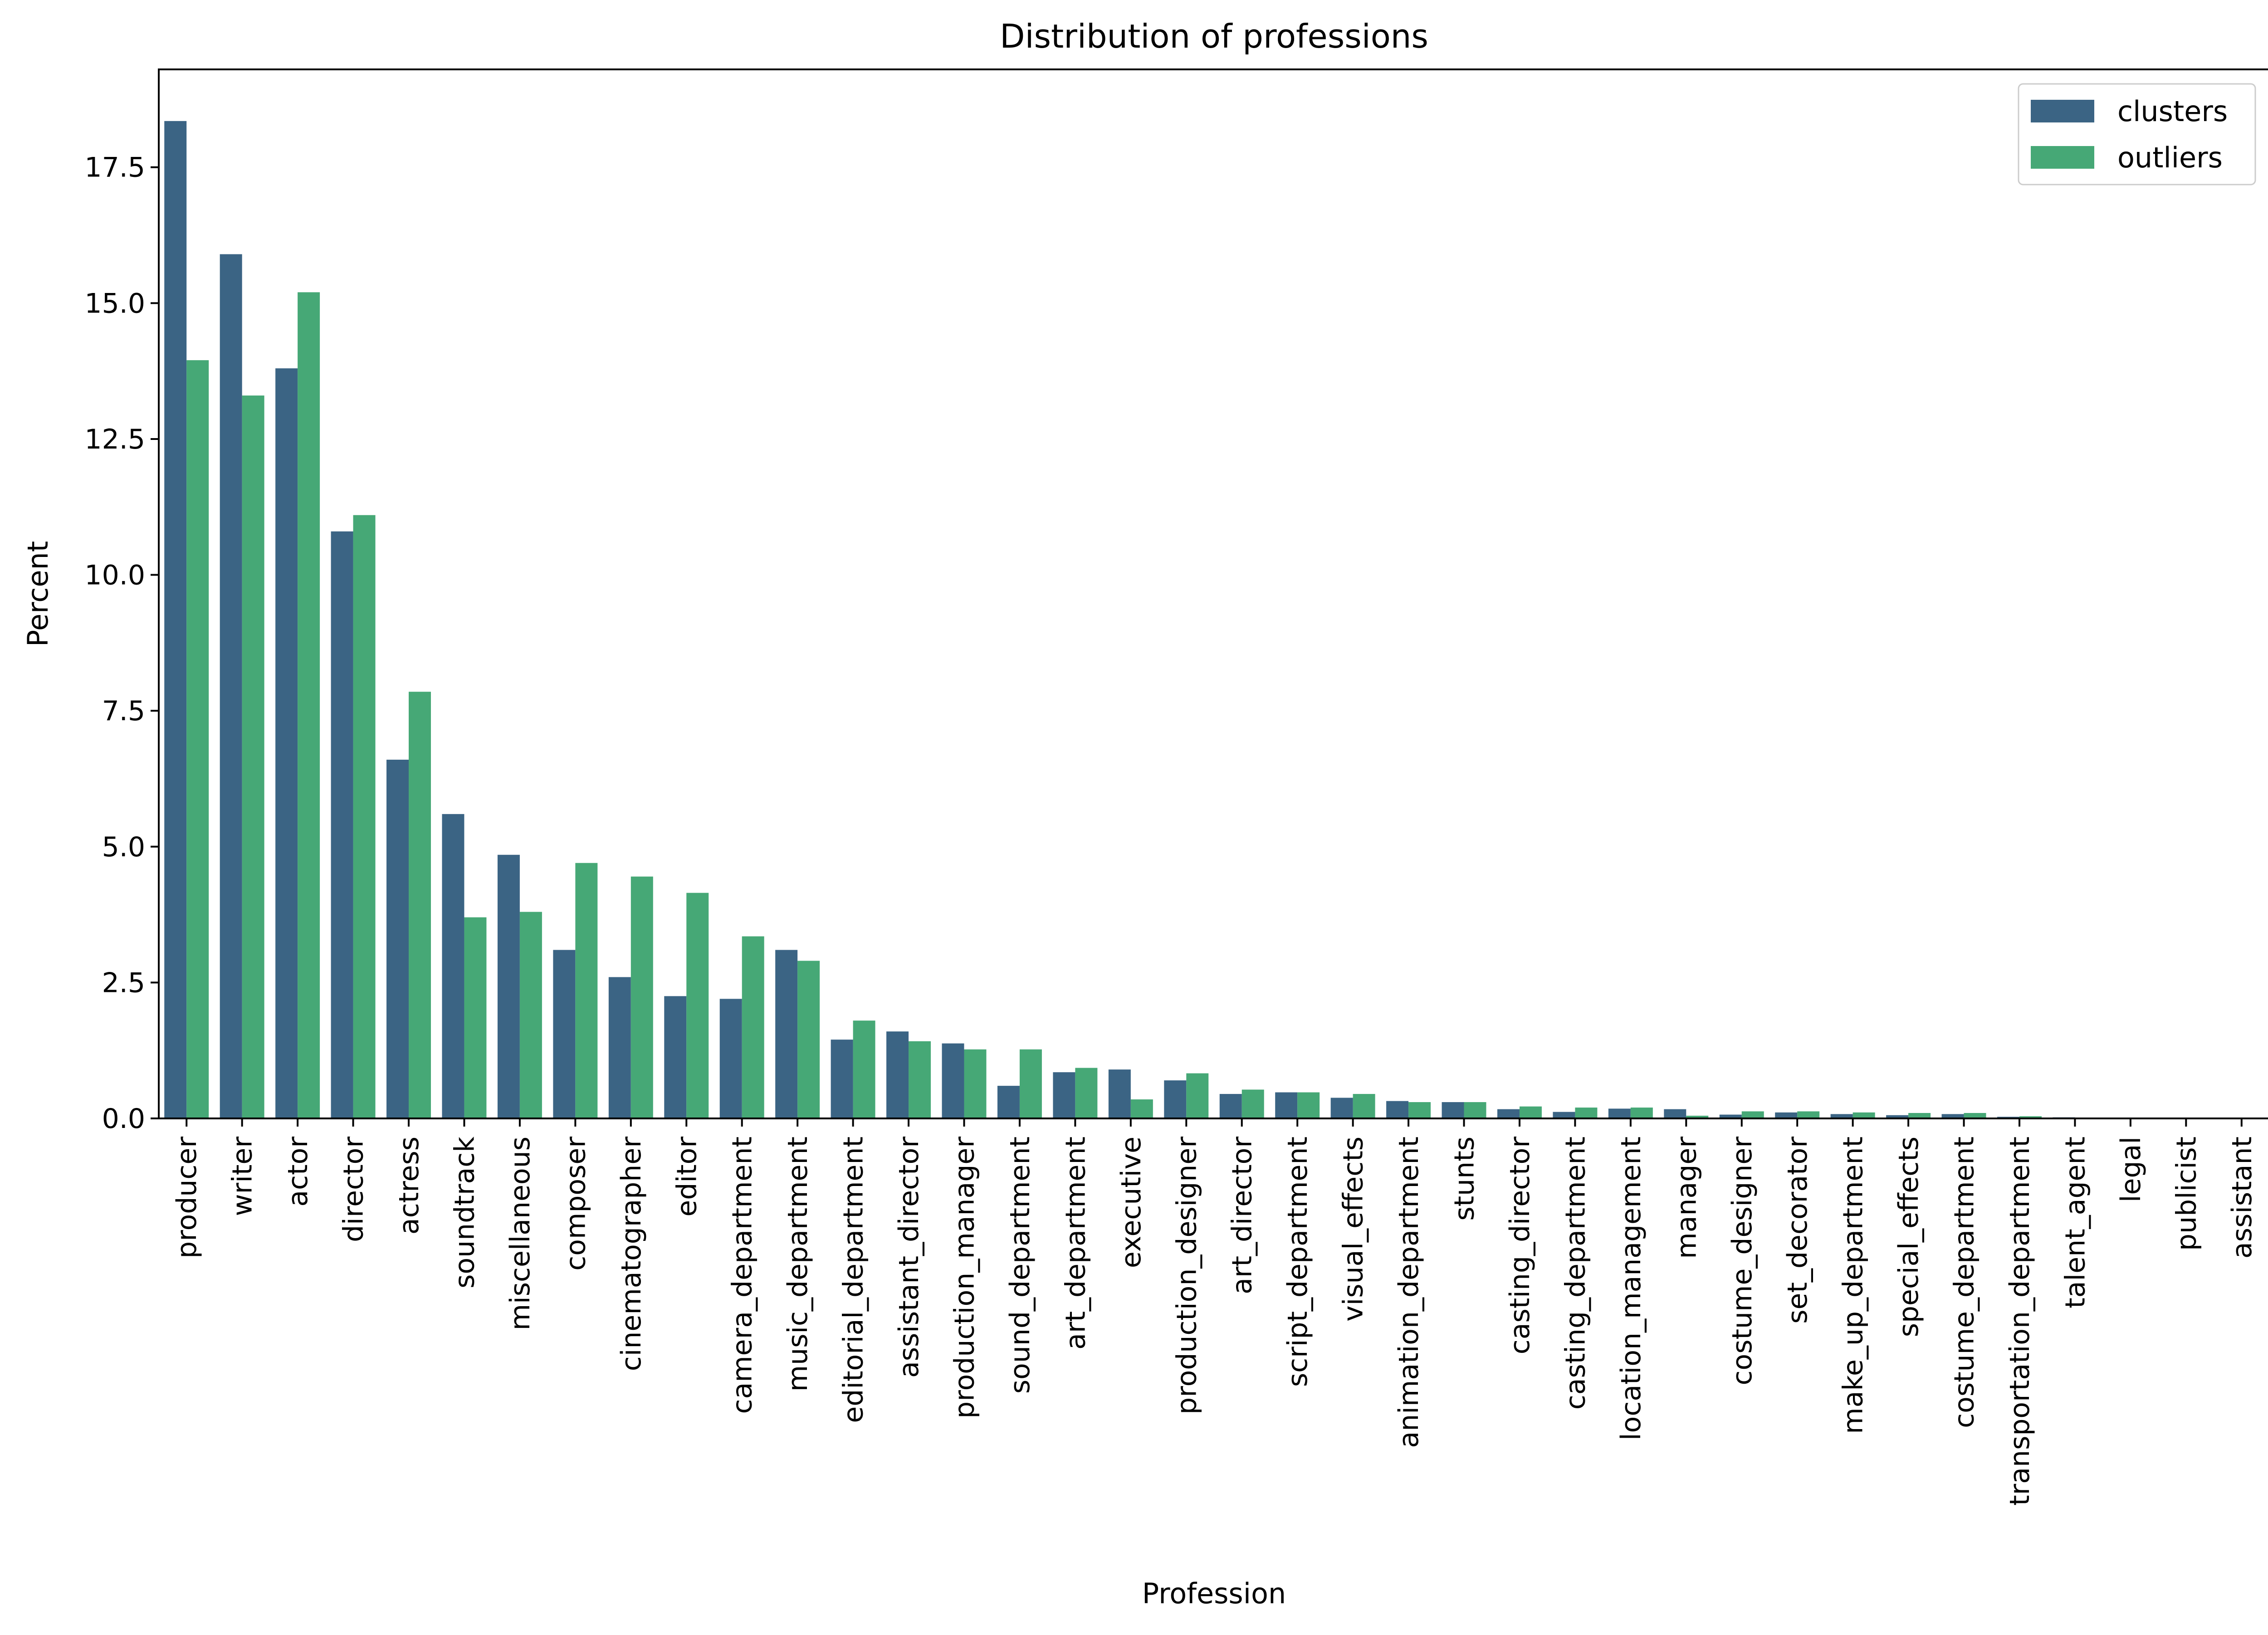 Image resolution: width=2268 pixels, height=1635 pixels. I want to click on x-tick-label: executive, so click(1131, 1202).